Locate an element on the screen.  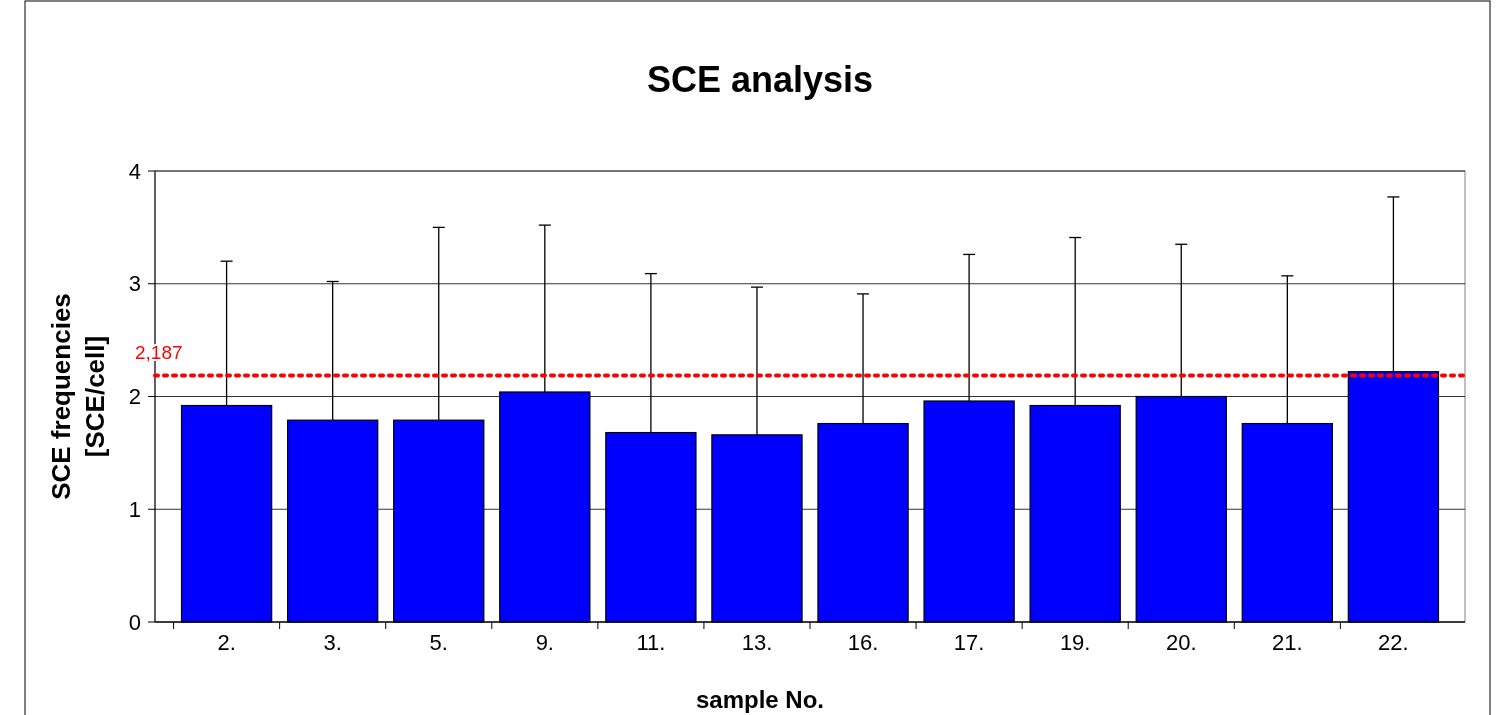
x-tick-label: 19. is located at coordinates (1075, 642).